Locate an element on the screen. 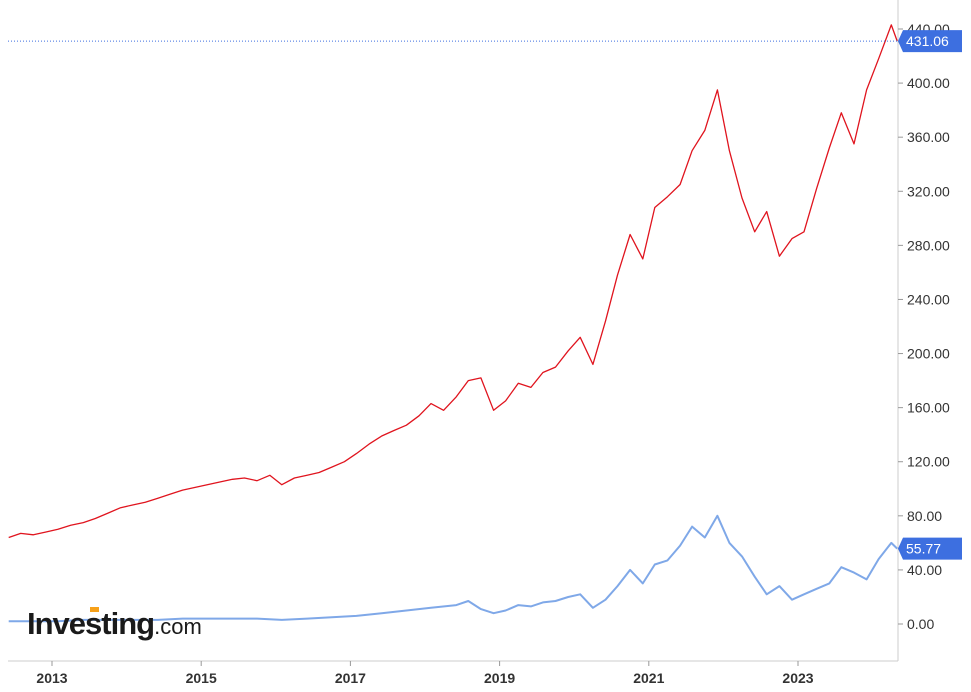  y-tick-label: 80.00 is located at coordinates (924, 516).